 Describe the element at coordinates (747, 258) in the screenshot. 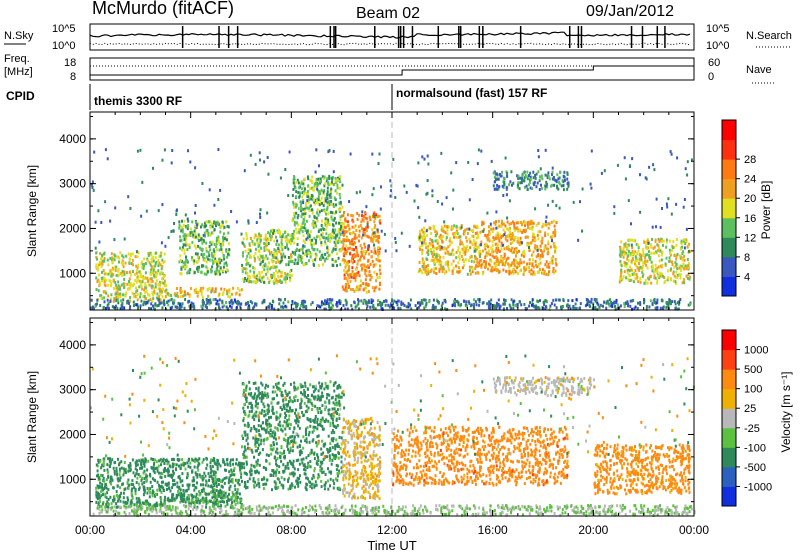

I see `colorbar-tick-label: 8` at that location.